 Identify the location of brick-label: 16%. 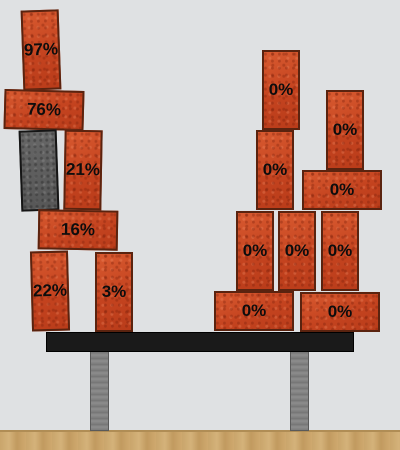
(78, 229).